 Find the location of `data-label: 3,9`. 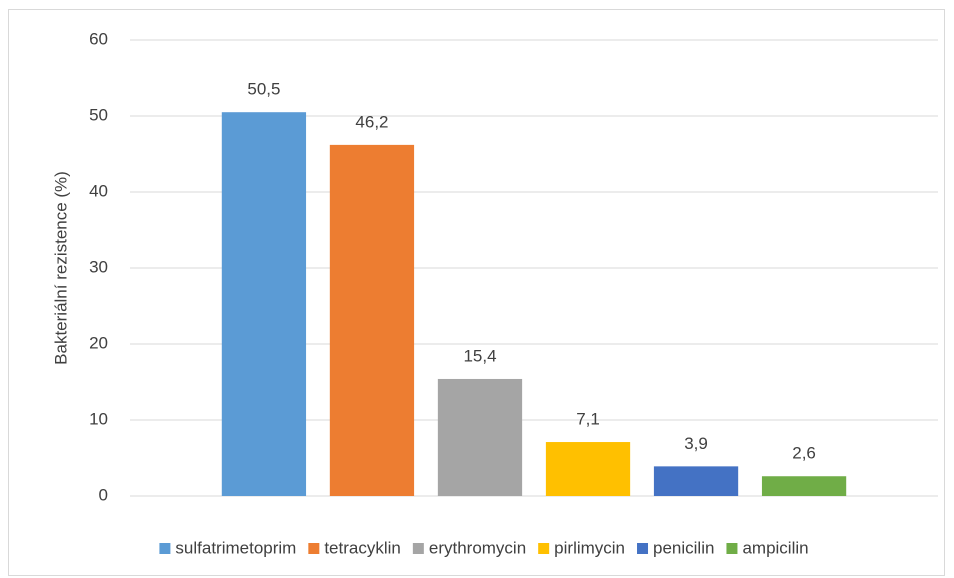

data-label: 3,9 is located at coordinates (696, 443).